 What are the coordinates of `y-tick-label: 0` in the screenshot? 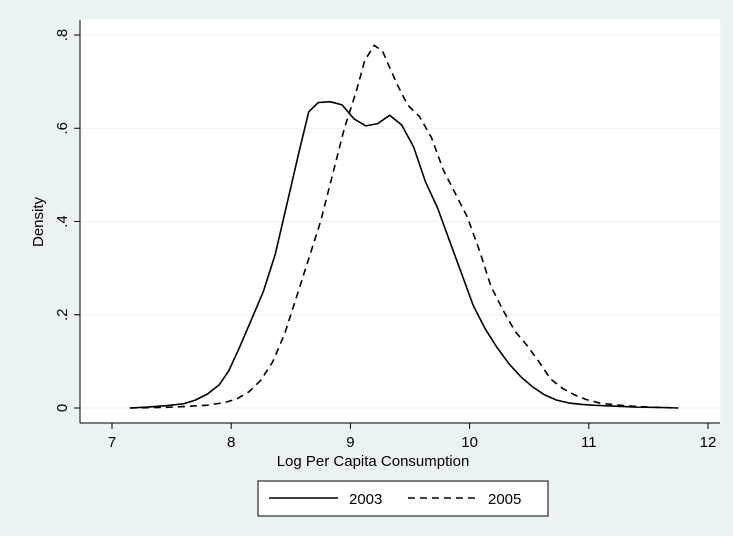 It's located at (62, 408).